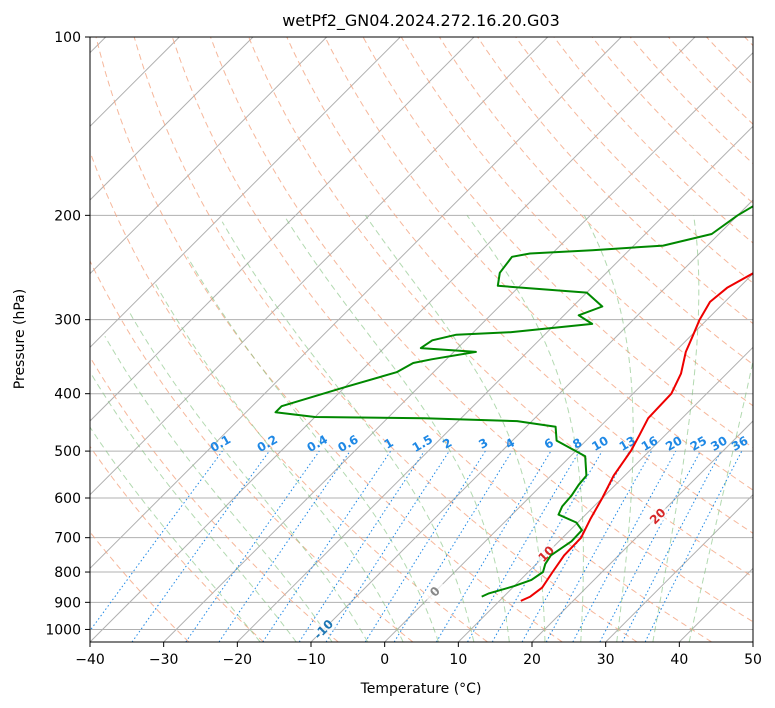 This screenshot has width=775, height=708. Describe the element at coordinates (238, 660) in the screenshot. I see `x-tick-label: −20` at that location.